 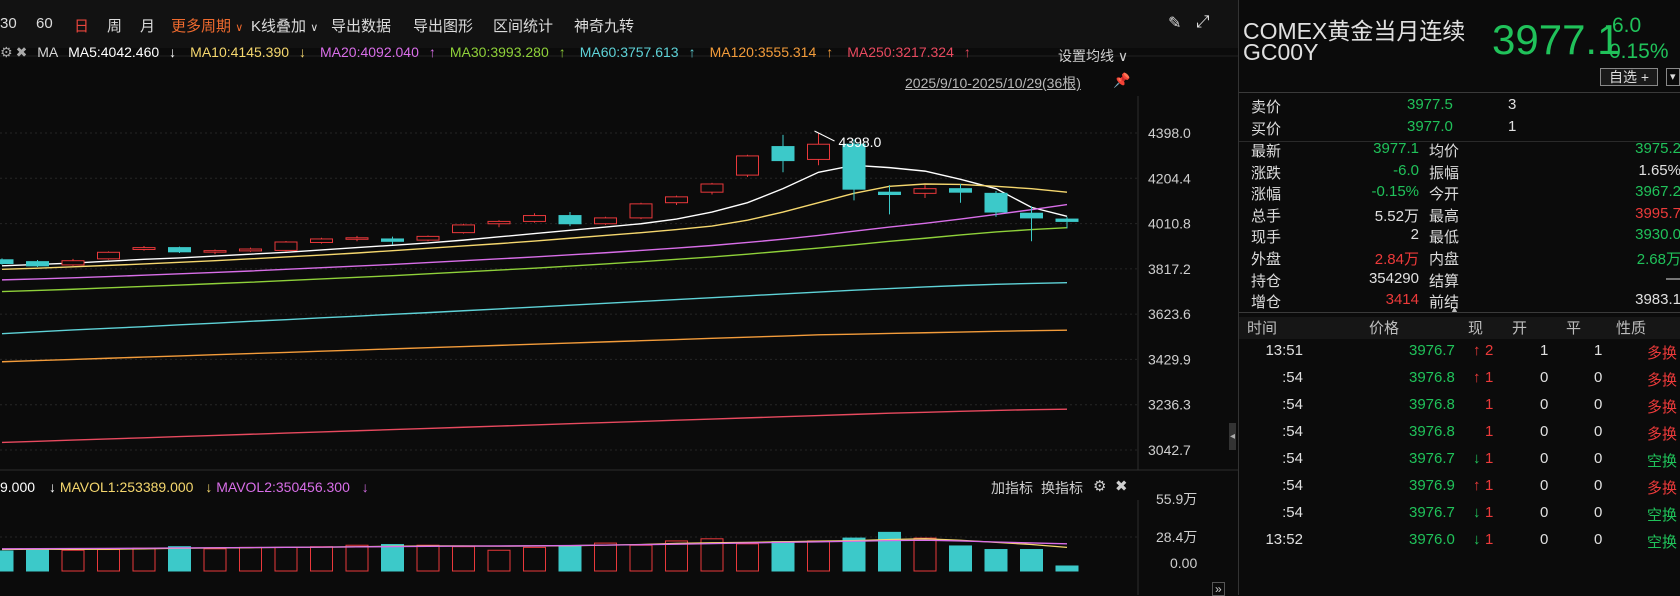 What do you see at coordinates (1262, 328) in the screenshot?
I see `col-time: 时间` at bounding box center [1262, 328].